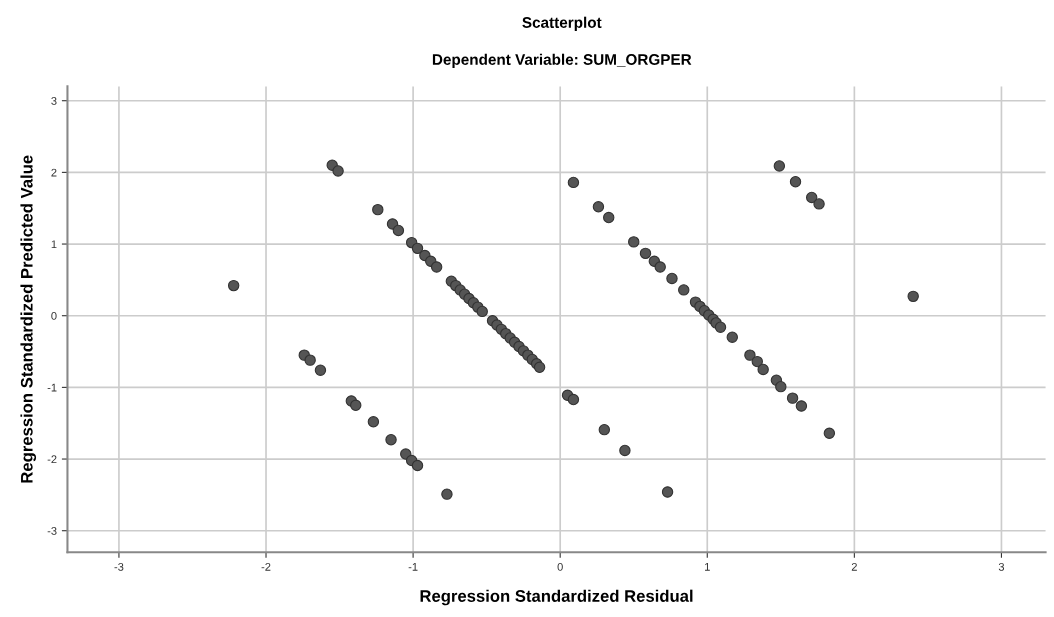  I want to click on y-tick-label: -1, so click(52, 387).